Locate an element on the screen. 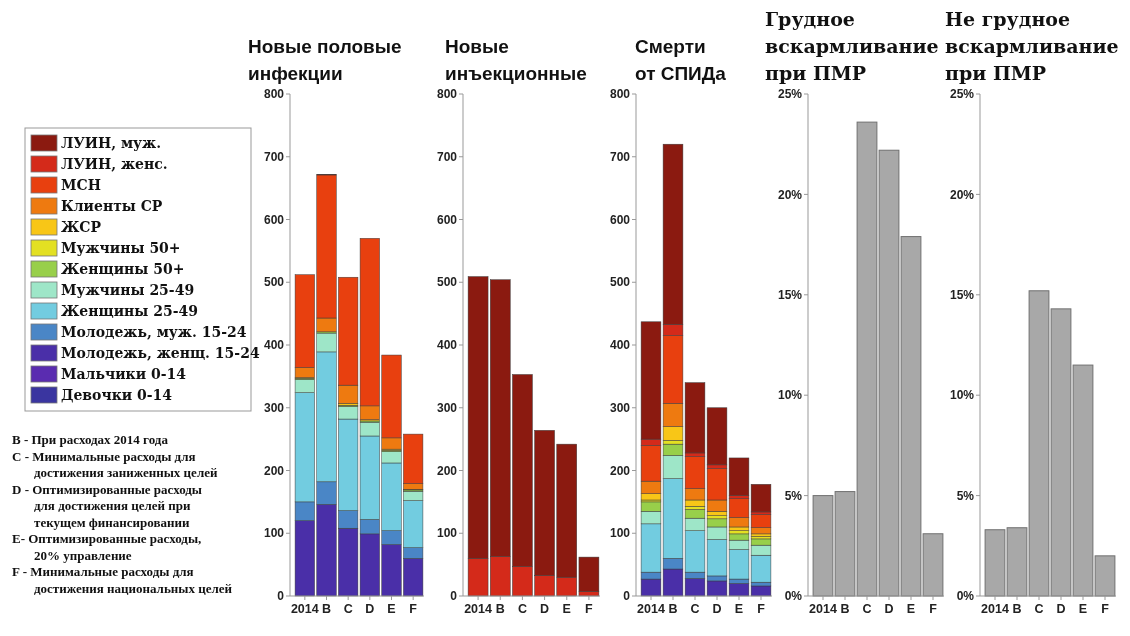 The image size is (1130, 636). text: C - Минимальные расходы для достижения заниженных целей is located at coordinates (115, 464).